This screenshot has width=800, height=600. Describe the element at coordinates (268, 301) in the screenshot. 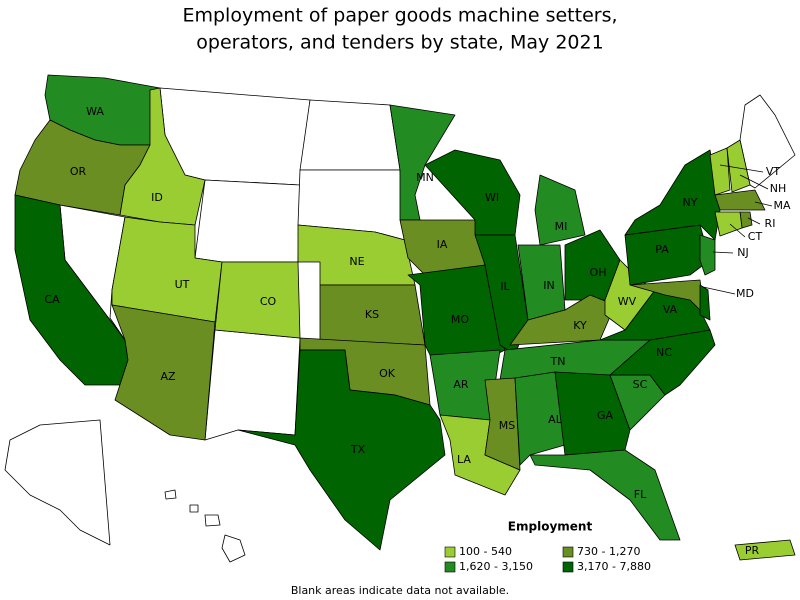

I see `state-label: CO` at that location.